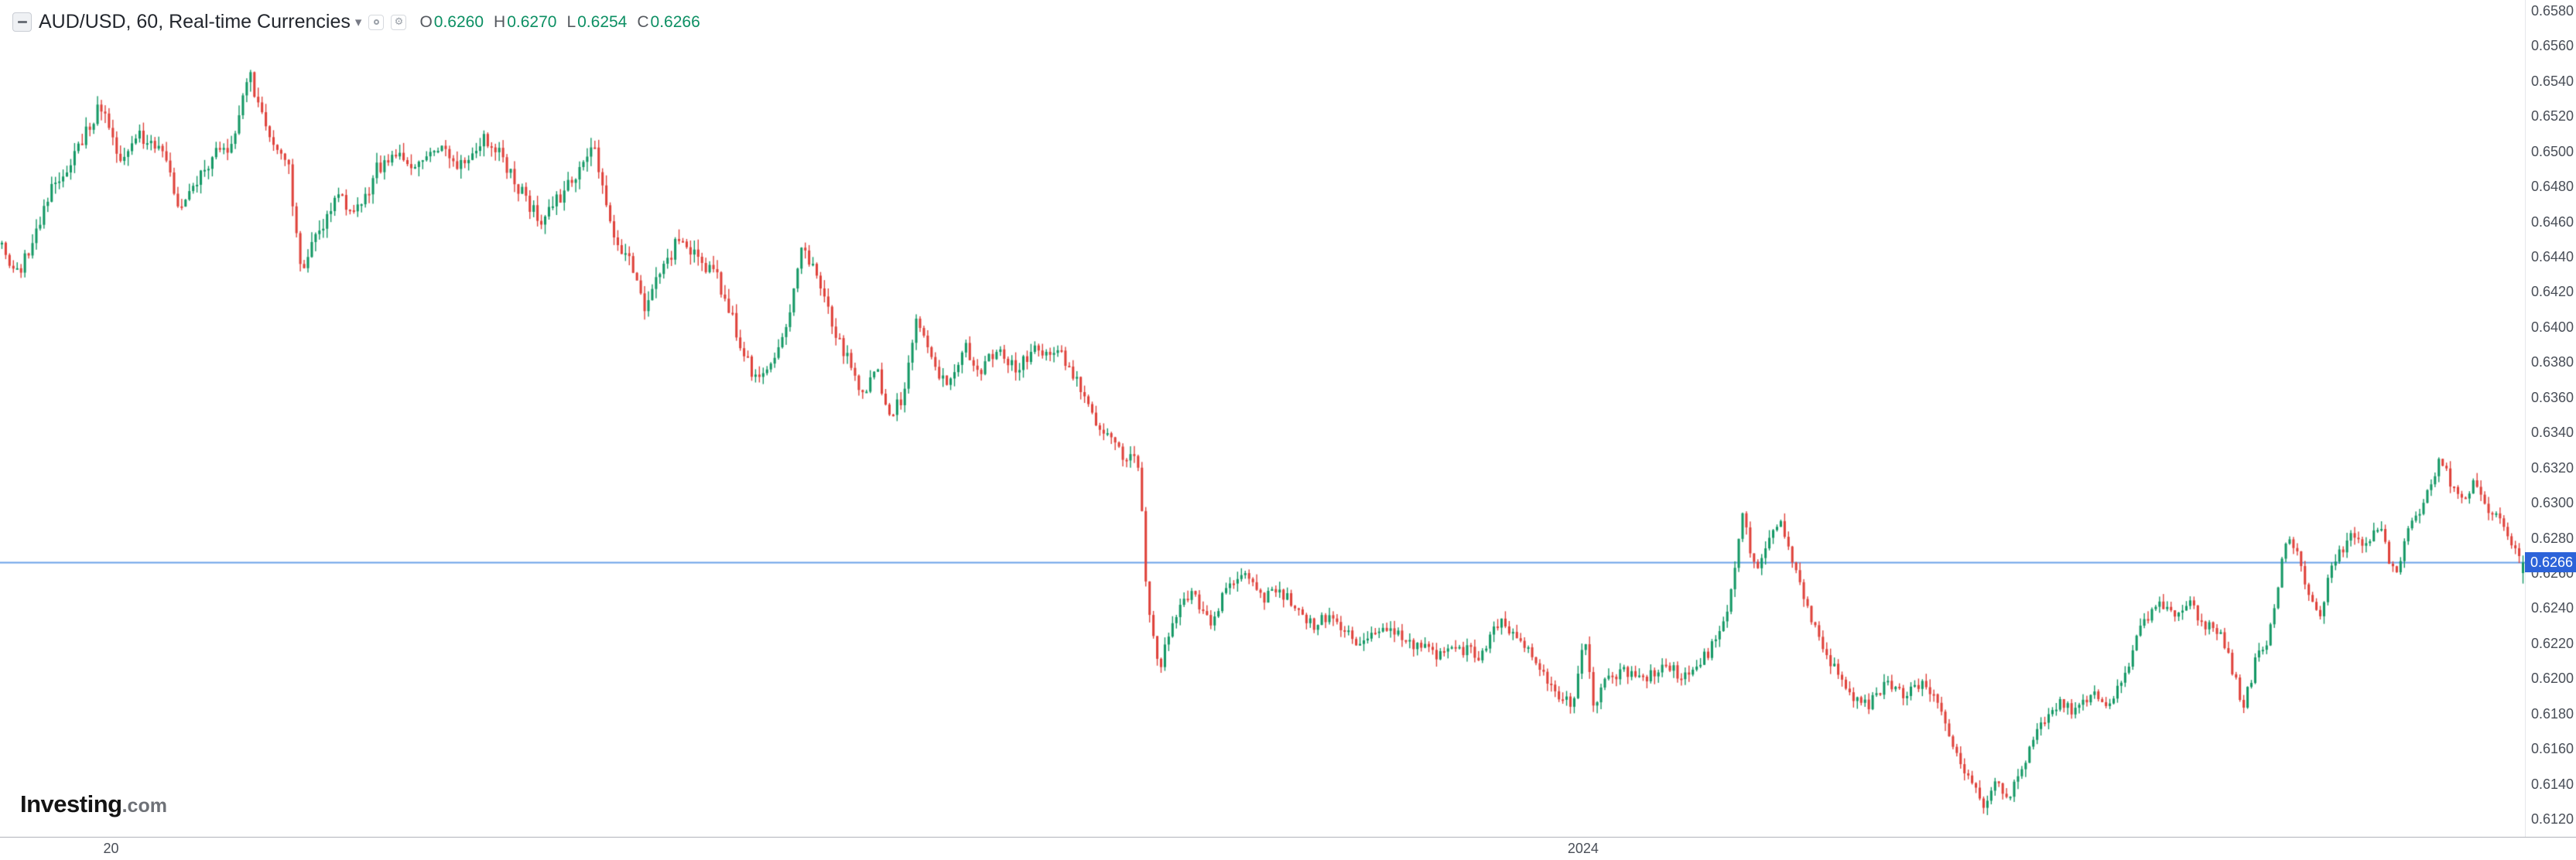  I want to click on price-axis-label: 0.6460, so click(2553, 221).